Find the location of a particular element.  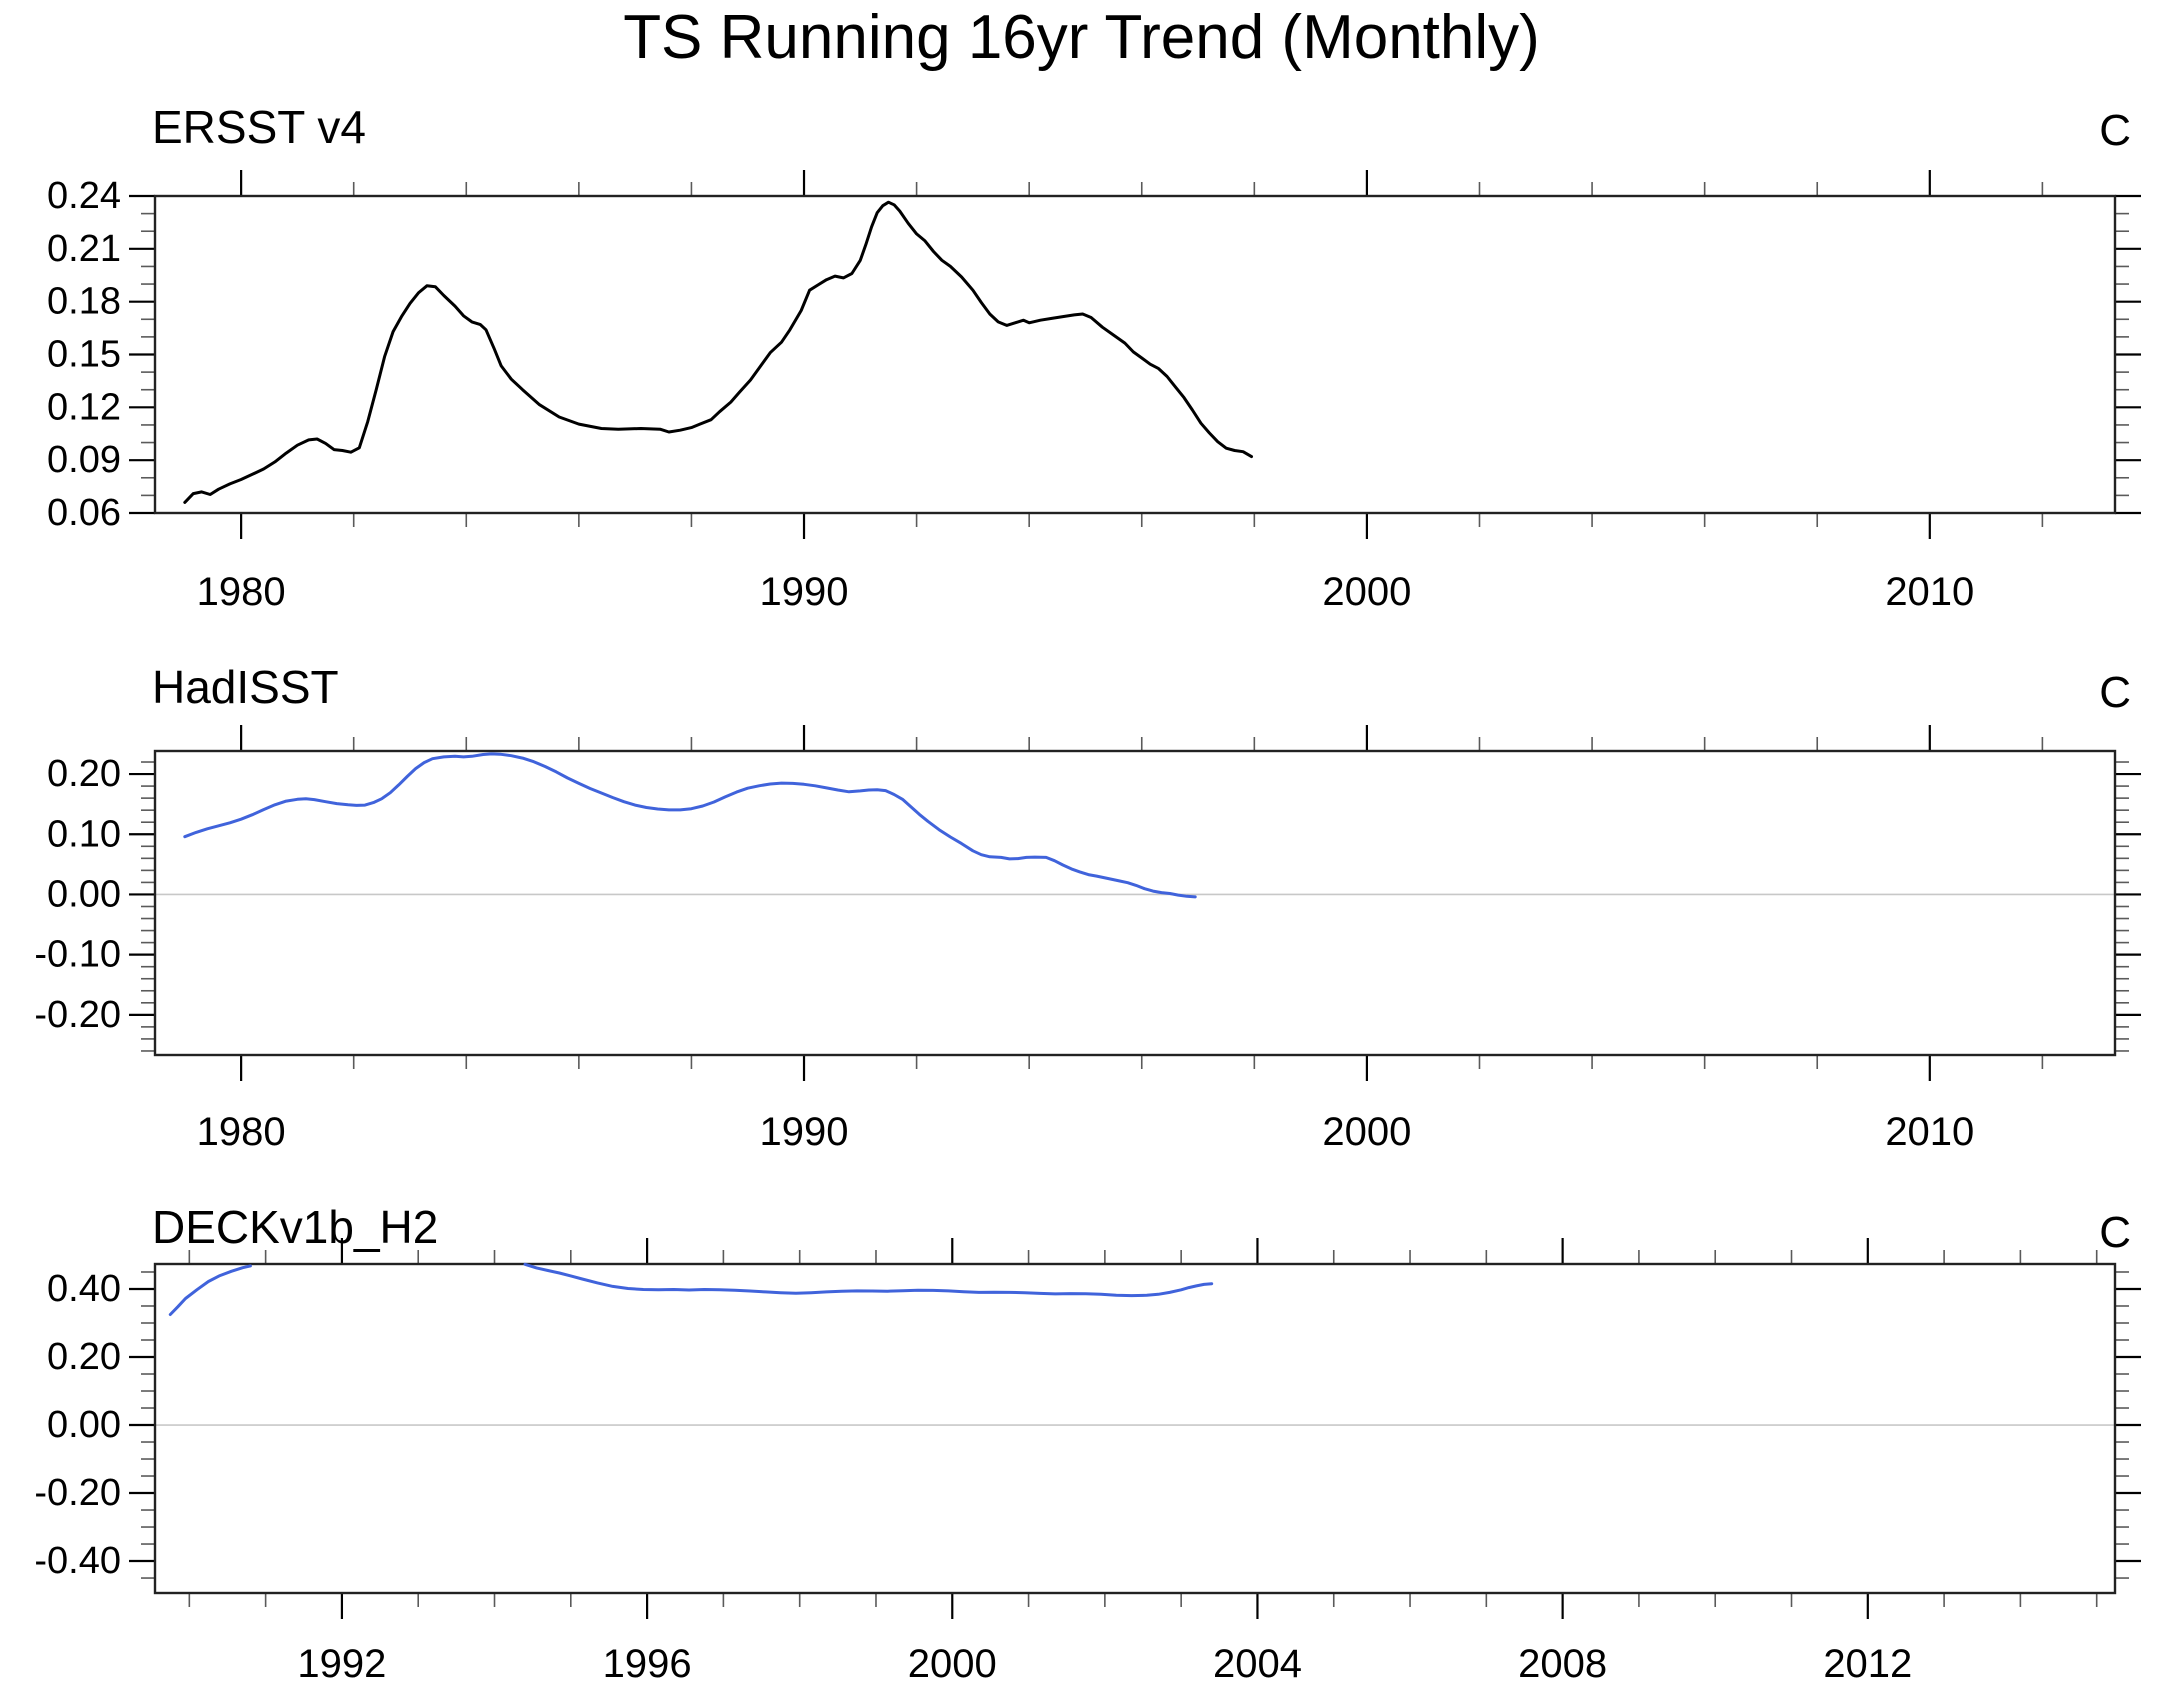

panel-title-deckv1b: DECKv1b_H2 is located at coordinates (295, 1227).